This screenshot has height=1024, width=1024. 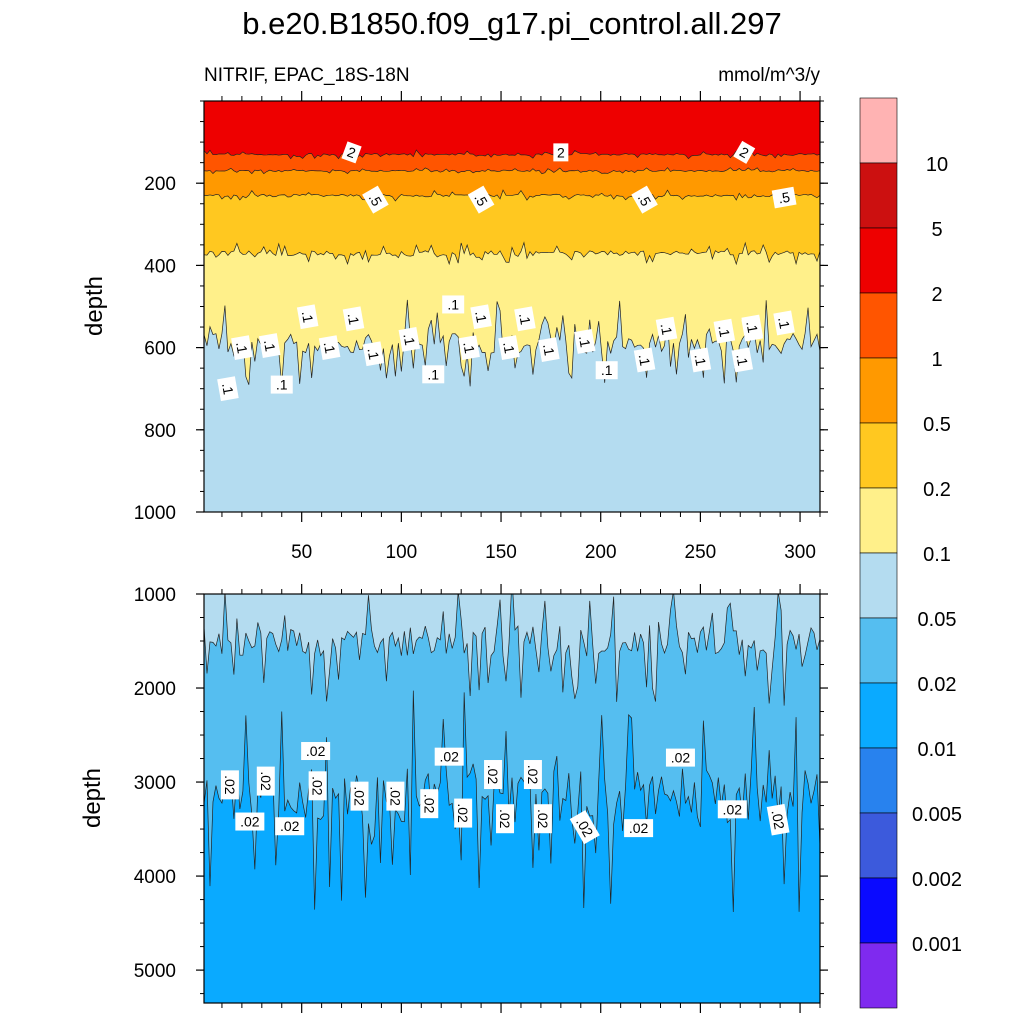 What do you see at coordinates (512, 23) in the screenshot?
I see `chart-title: b.e20.B1850.f09_g17.pi_control.all.297` at bounding box center [512, 23].